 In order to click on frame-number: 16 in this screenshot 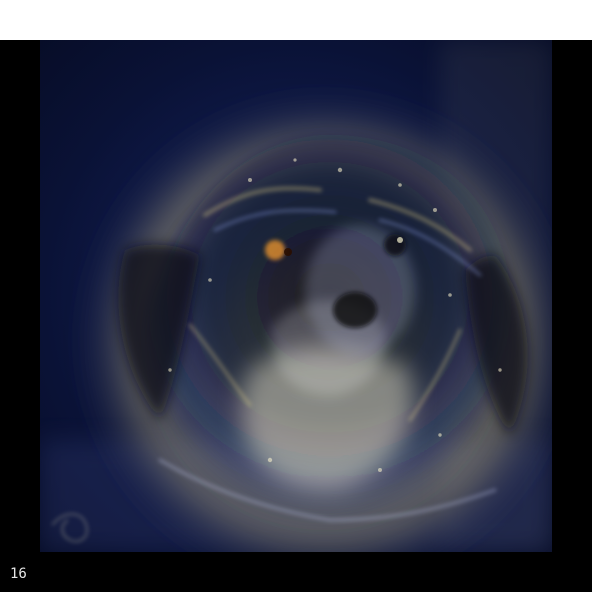, I will do `click(18, 574)`.